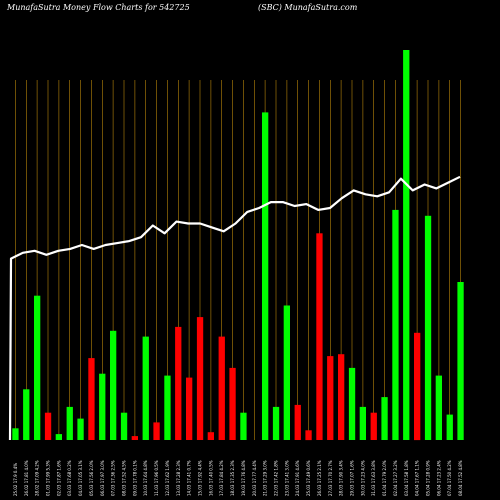 The image size is (500, 500). I want to click on x-tick-label: 03.03 17.68 0.2%, so click(69, 478).